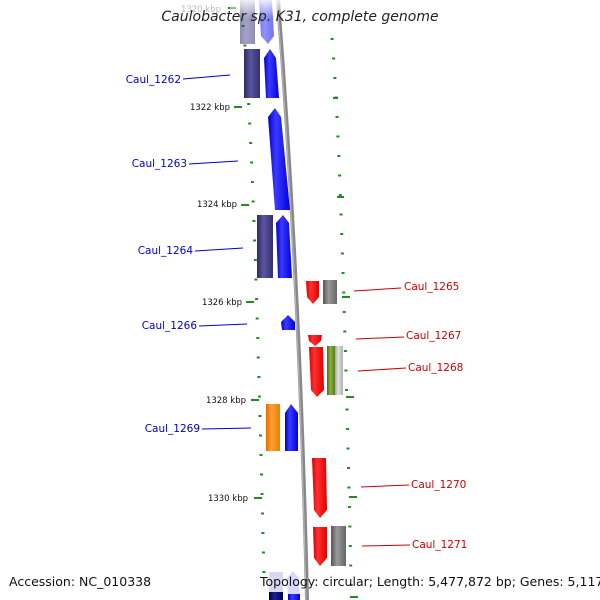 The width and height of the screenshot is (600, 600). I want to click on gene-caul-1263-arrow, so click(279, 159).